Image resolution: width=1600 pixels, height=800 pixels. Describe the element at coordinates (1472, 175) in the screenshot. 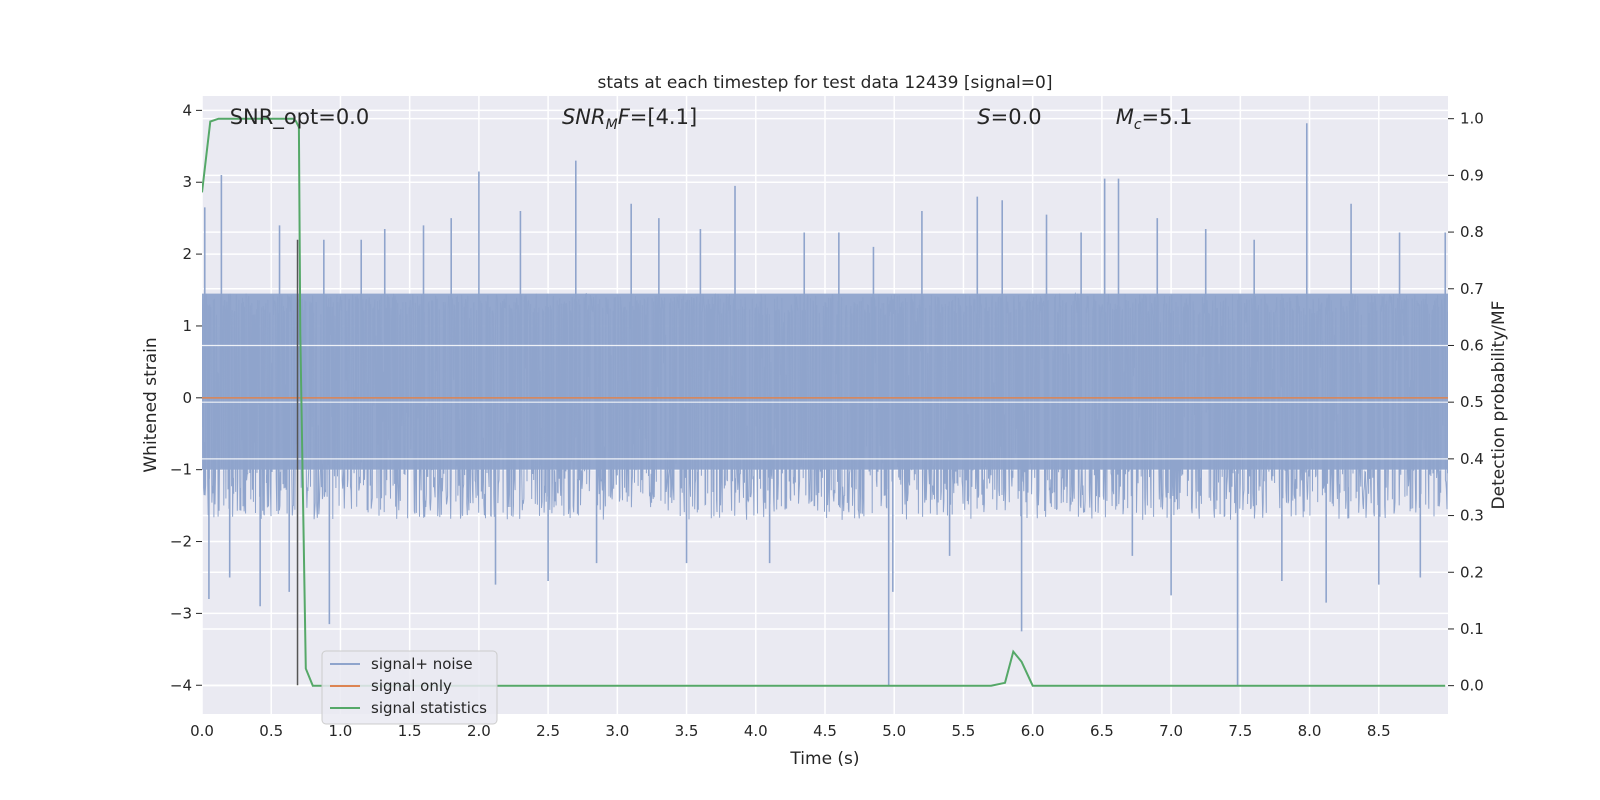

I see `y-right-tick-label: 0.9` at that location.